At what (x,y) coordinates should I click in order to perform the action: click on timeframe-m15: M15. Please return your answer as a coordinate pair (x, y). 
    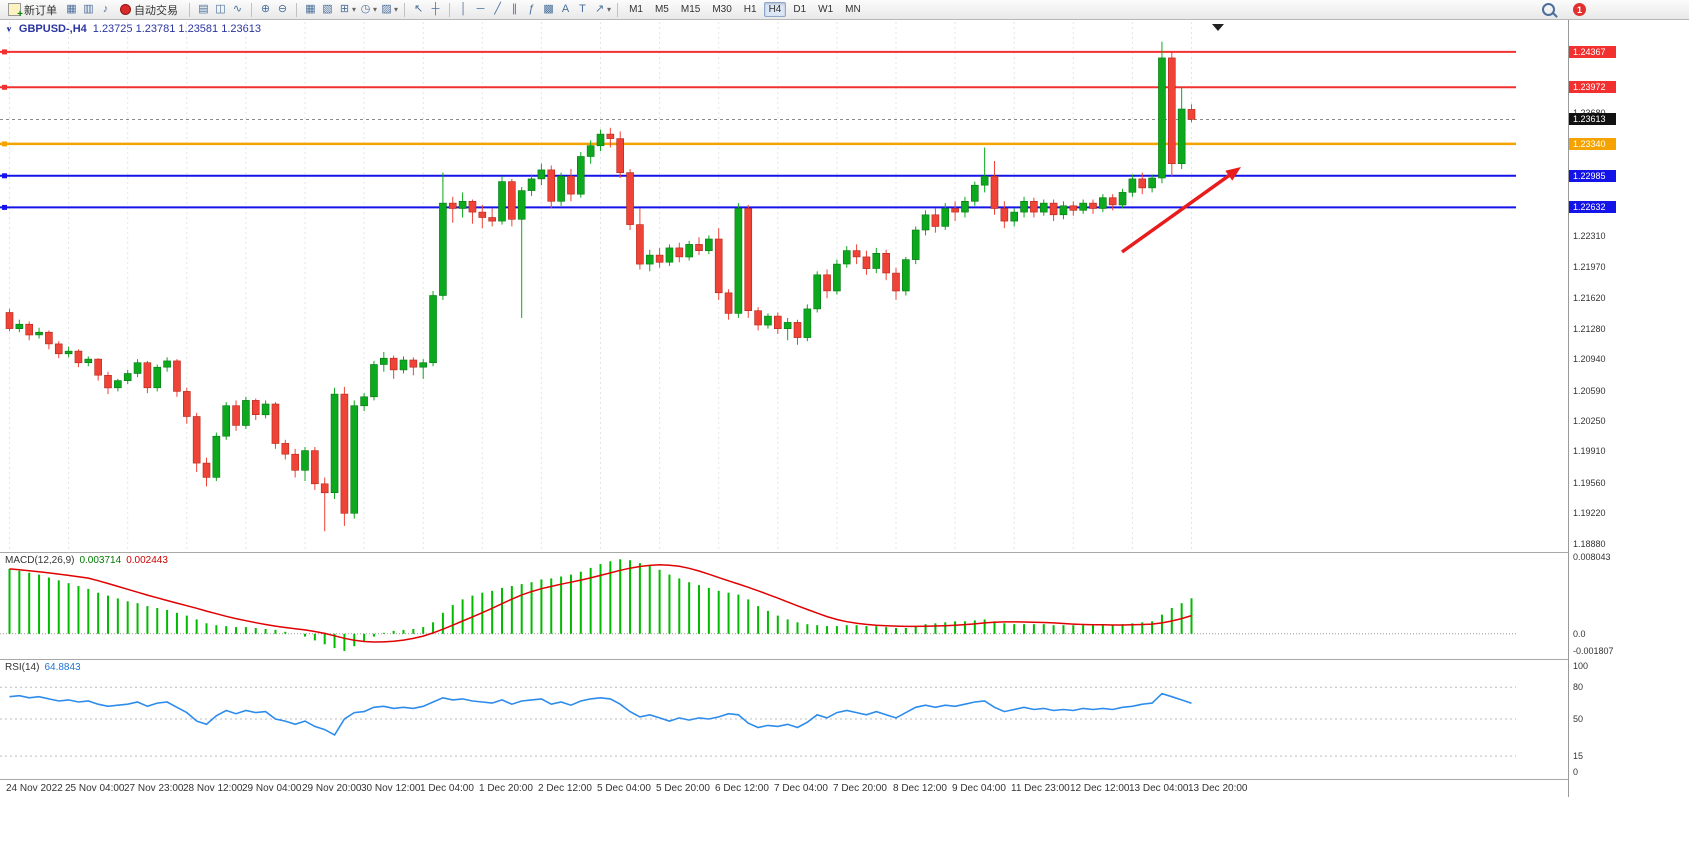
    Looking at the image, I should click on (690, 9).